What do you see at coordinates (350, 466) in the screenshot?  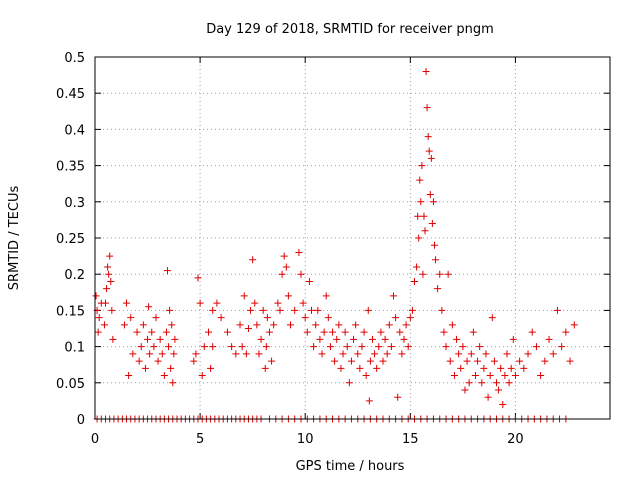 I see `x-axis-title: GPS time / hours` at bounding box center [350, 466].